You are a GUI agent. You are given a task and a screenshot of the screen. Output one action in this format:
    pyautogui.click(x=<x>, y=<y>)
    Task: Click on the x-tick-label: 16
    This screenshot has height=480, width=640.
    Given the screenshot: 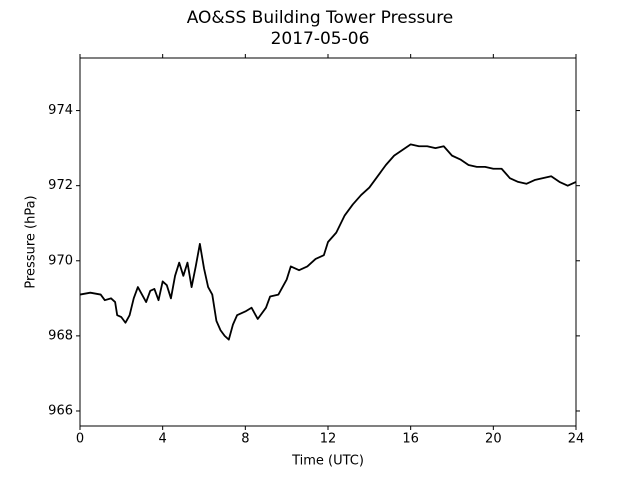 What is the action you would take?
    pyautogui.click(x=410, y=439)
    